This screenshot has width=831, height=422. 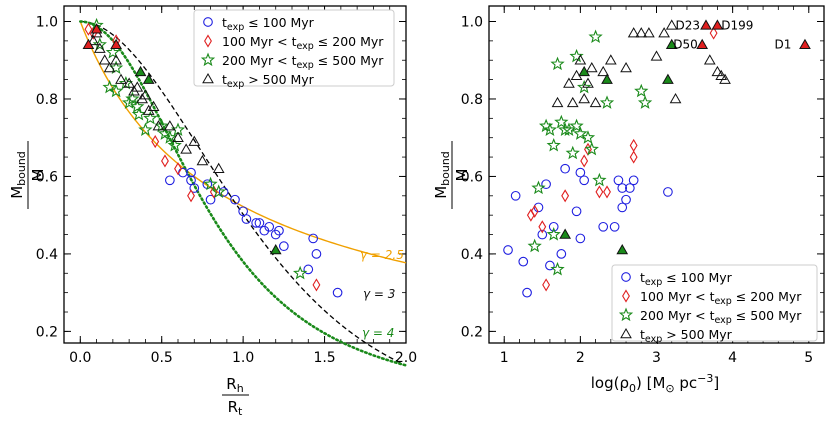 What do you see at coordinates (303, 43) in the screenshot?
I see `left-legend-label: 100 Myr < texp ≤ 200 Myr` at bounding box center [303, 43].